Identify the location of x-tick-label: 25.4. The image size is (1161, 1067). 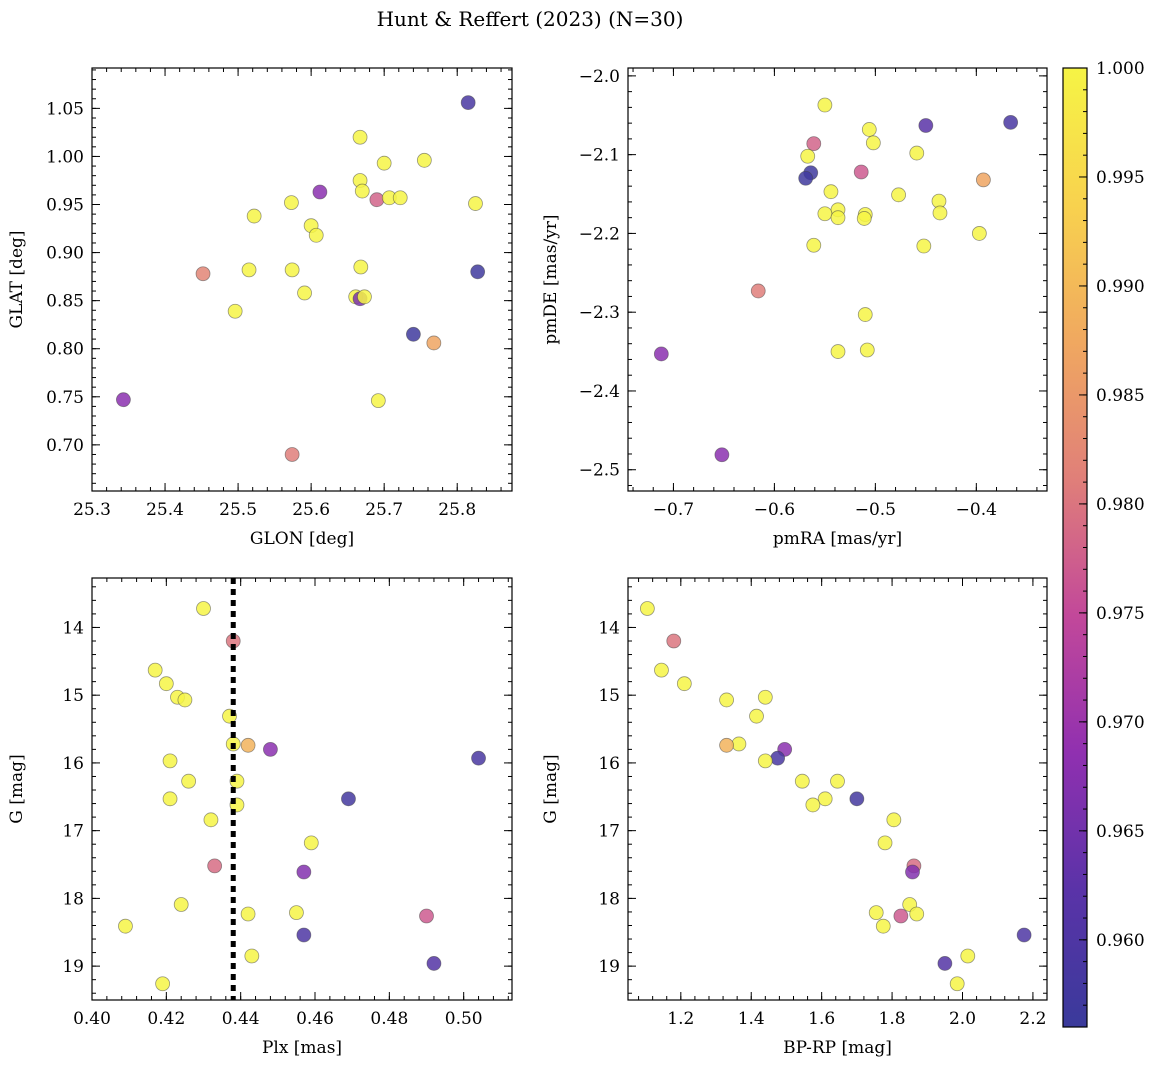
(165, 510).